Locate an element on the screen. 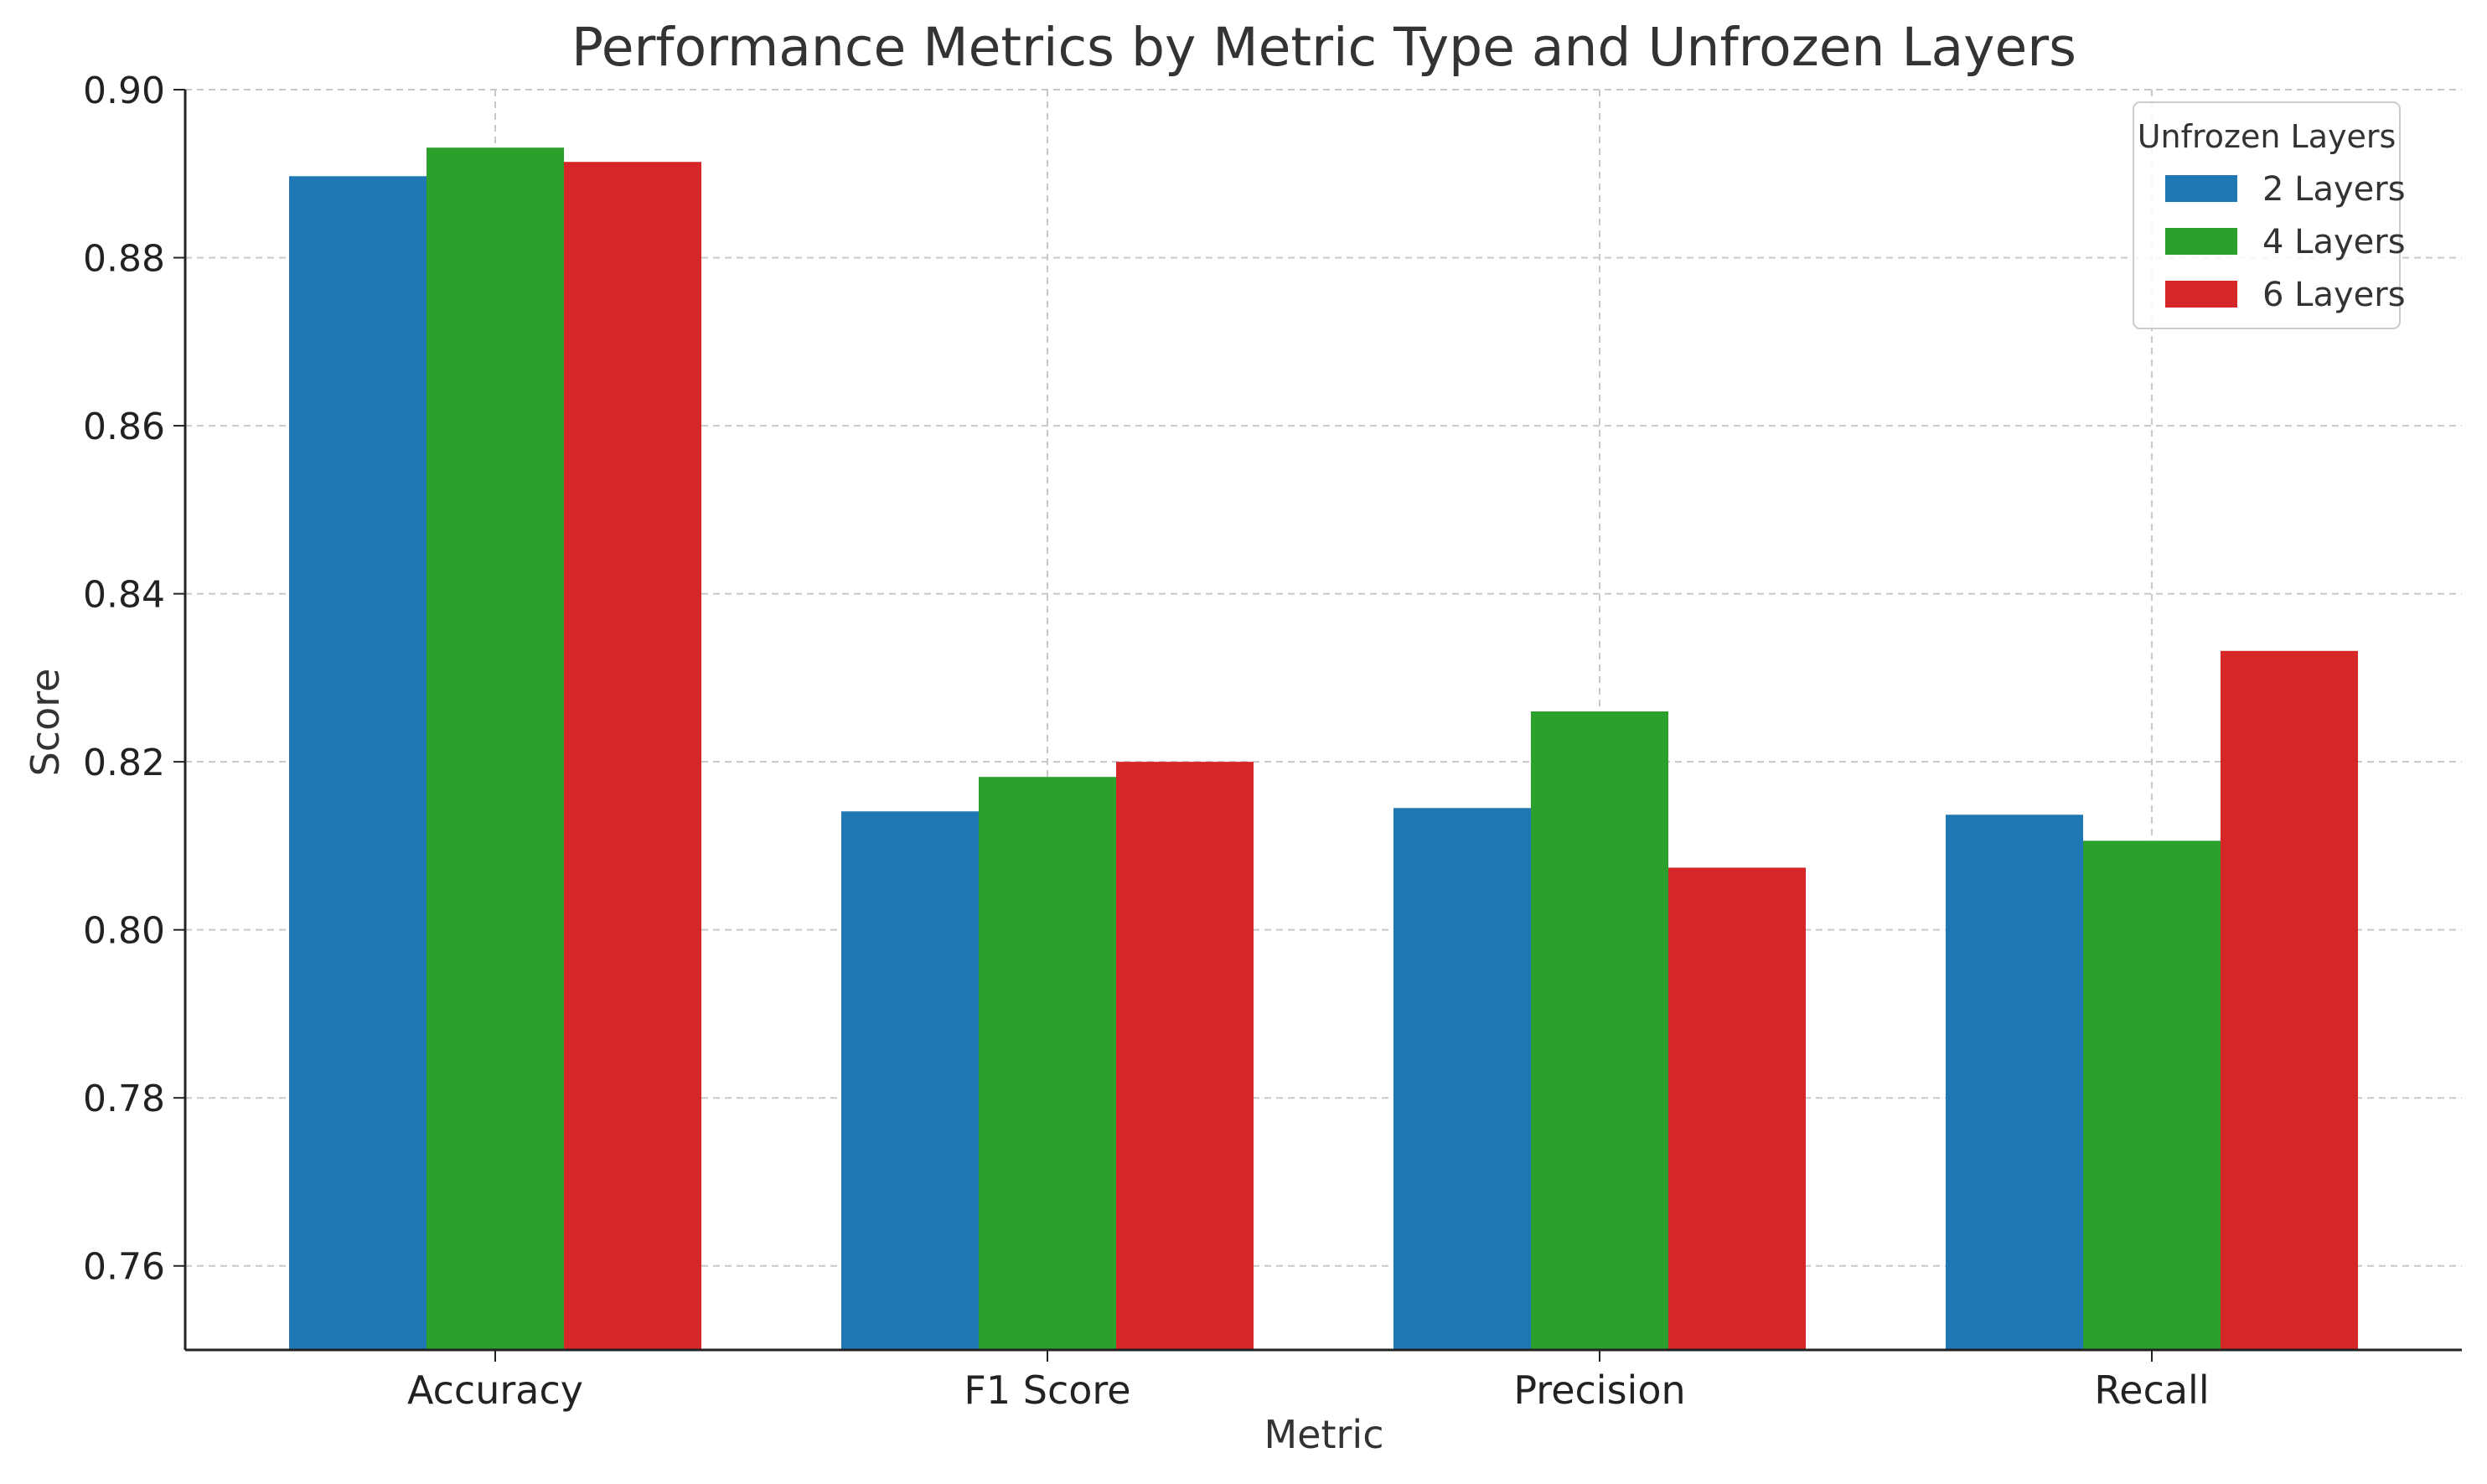 This screenshot has width=2487, height=1484. x-tick-label: F1 Score is located at coordinates (1047, 1391).